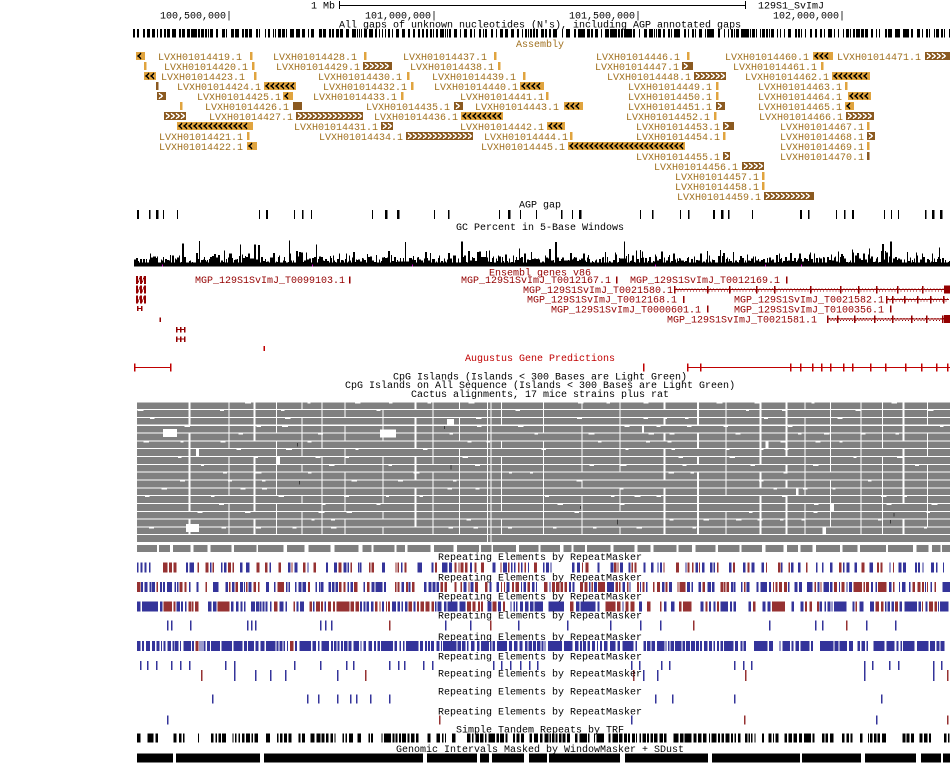 The height and width of the screenshot is (763, 950). I want to click on svg-text: AGP gap, so click(540, 205).